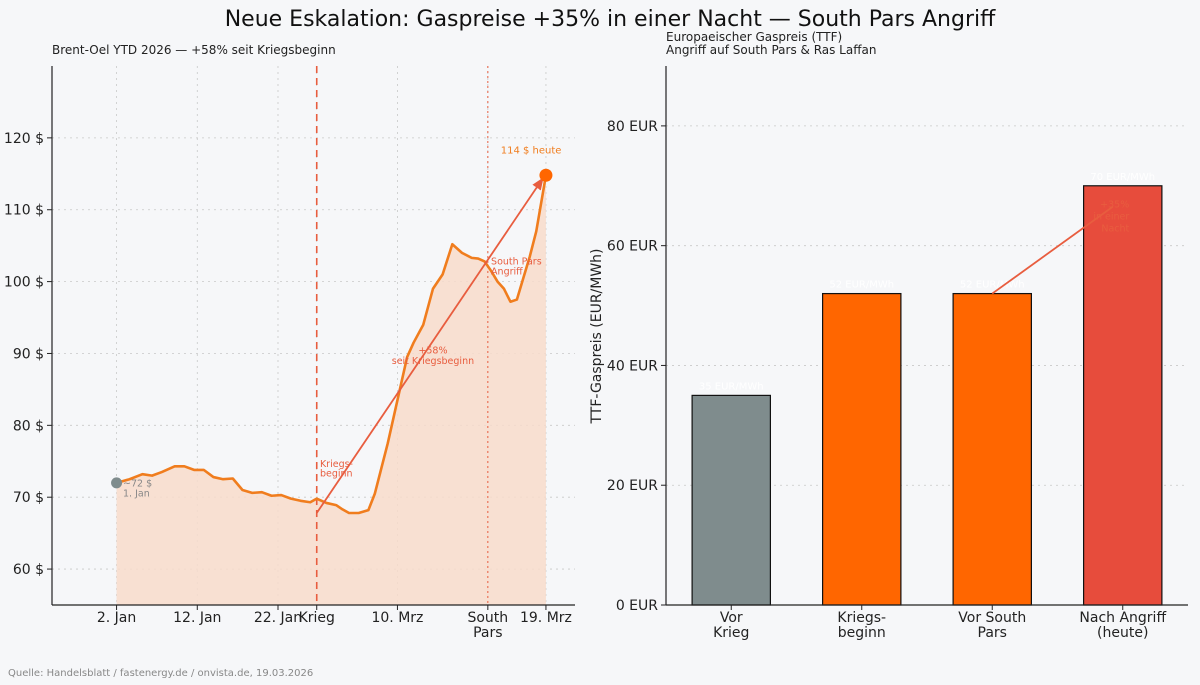  What do you see at coordinates (862, 633) in the screenshot?
I see `ttf-category-label: beginn` at bounding box center [862, 633].